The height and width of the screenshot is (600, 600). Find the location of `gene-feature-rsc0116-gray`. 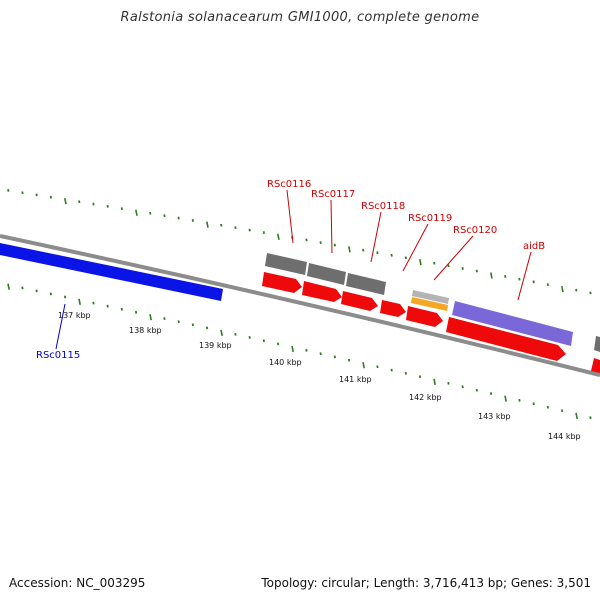

gene-feature-rsc0116-gray is located at coordinates (286, 264).